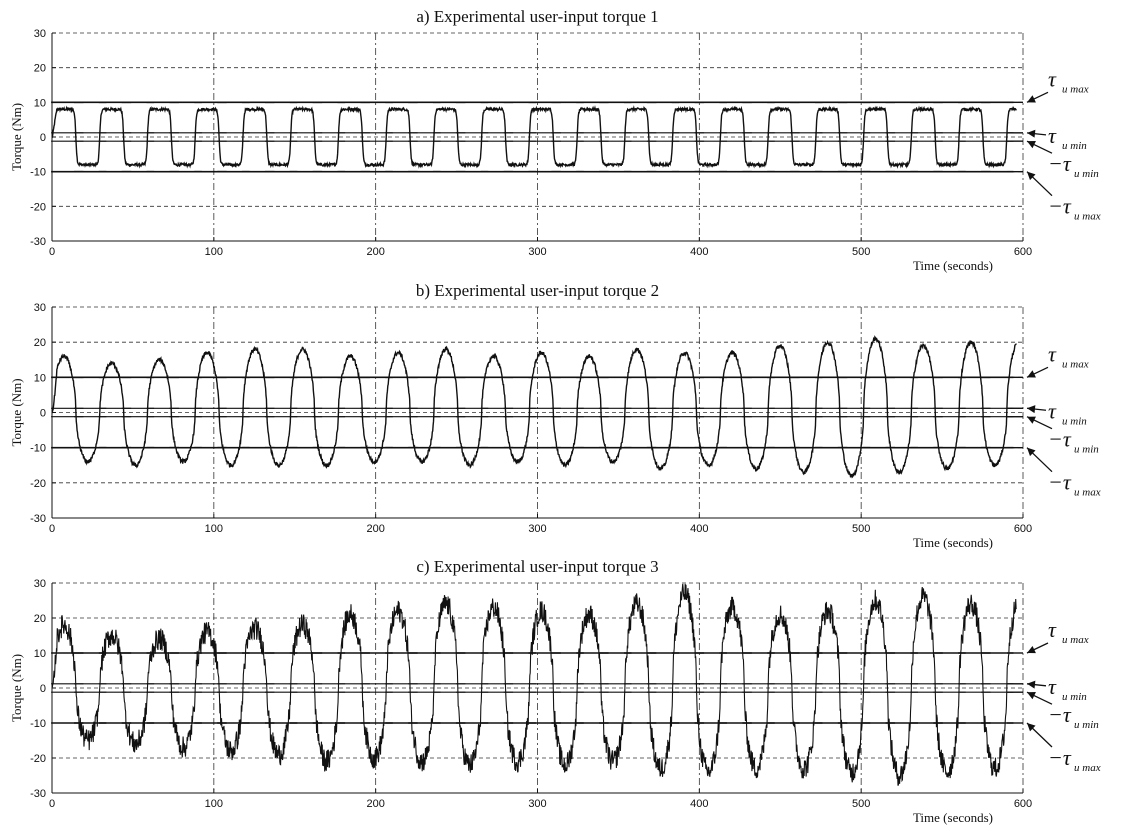 Image resolution: width=1143 pixels, height=831 pixels. What do you see at coordinates (537, 290) in the screenshot?
I see `panel-title: b) Experimental user-input torque 2` at bounding box center [537, 290].